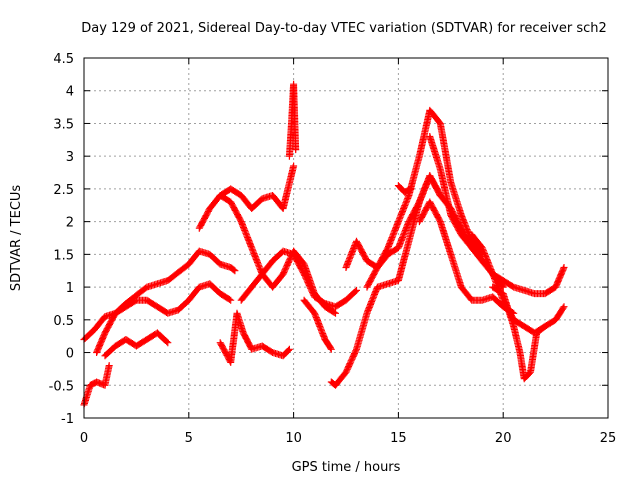 The height and width of the screenshot is (480, 640). I want to click on x-axis-label: GPS time / hours, so click(346, 467).